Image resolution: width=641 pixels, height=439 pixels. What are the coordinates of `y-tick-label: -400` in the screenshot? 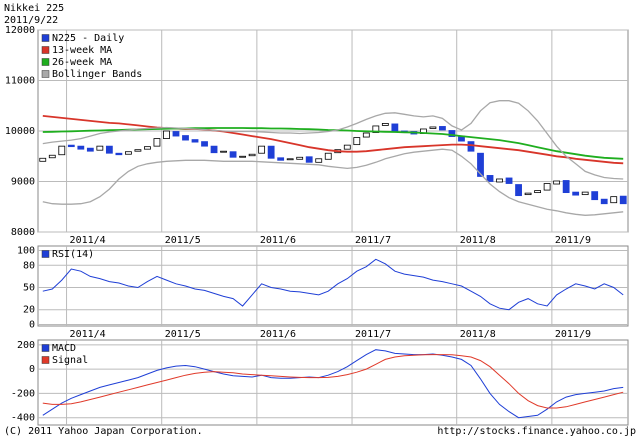 It's located at (23, 418).